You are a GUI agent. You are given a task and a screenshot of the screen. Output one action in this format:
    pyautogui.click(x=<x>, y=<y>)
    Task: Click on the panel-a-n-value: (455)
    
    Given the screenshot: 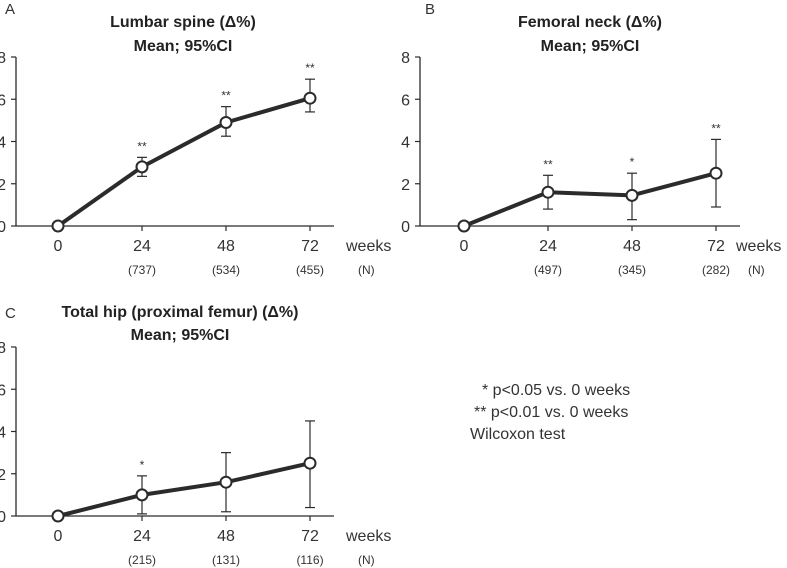 What is the action you would take?
    pyautogui.click(x=310, y=270)
    